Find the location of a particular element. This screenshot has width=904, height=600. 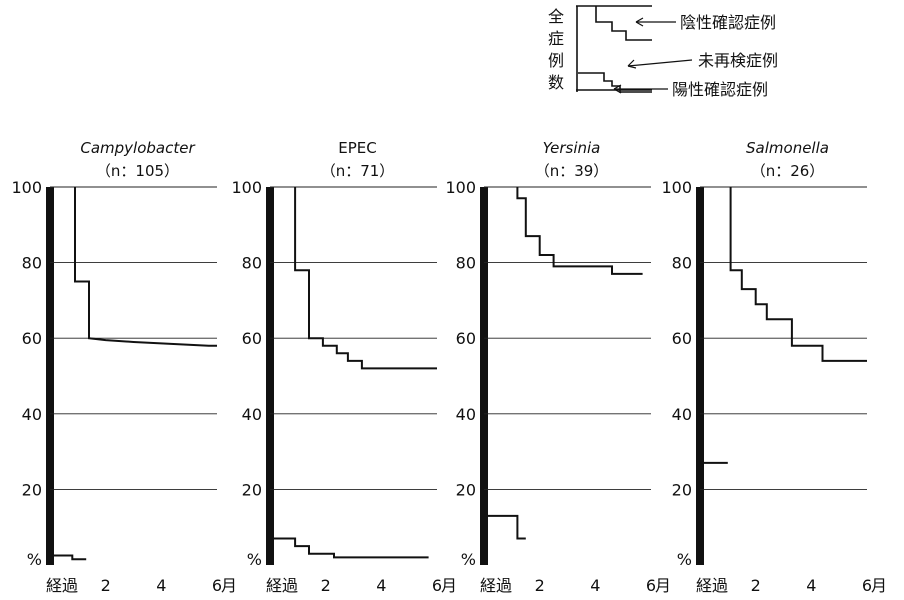

legend-negative-arrowhead is located at coordinates (639, 22).